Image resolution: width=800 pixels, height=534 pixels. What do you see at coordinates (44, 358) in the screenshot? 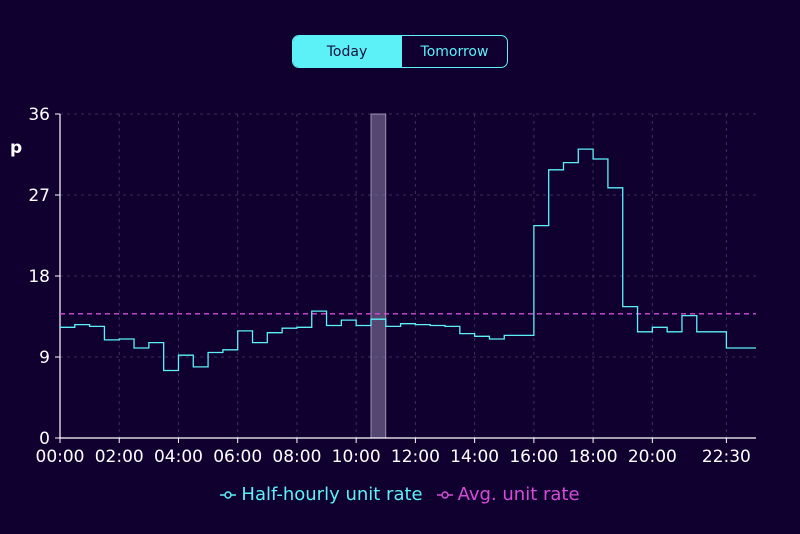
I see `y-tick-label: 9` at bounding box center [44, 358].